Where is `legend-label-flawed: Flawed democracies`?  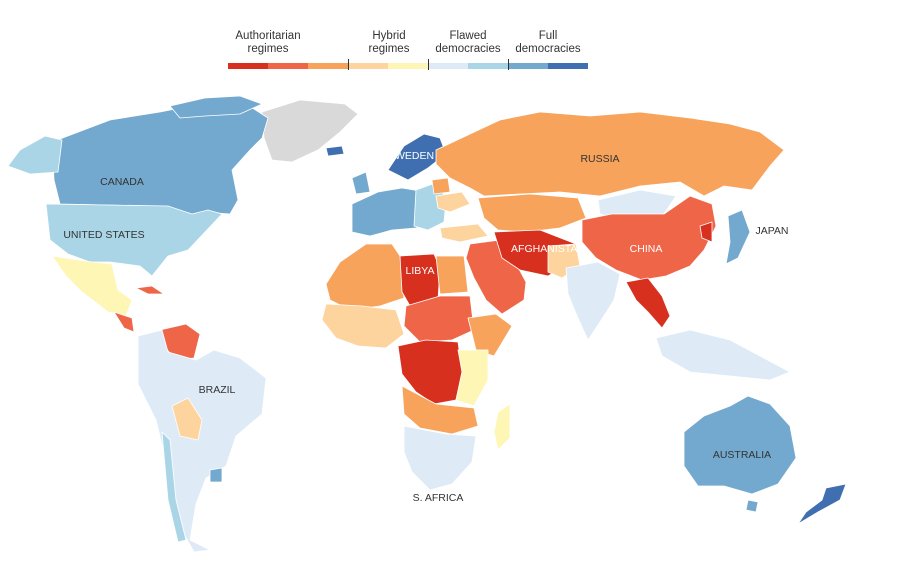
legend-label-flawed: Flawed democracies is located at coordinates (468, 42).